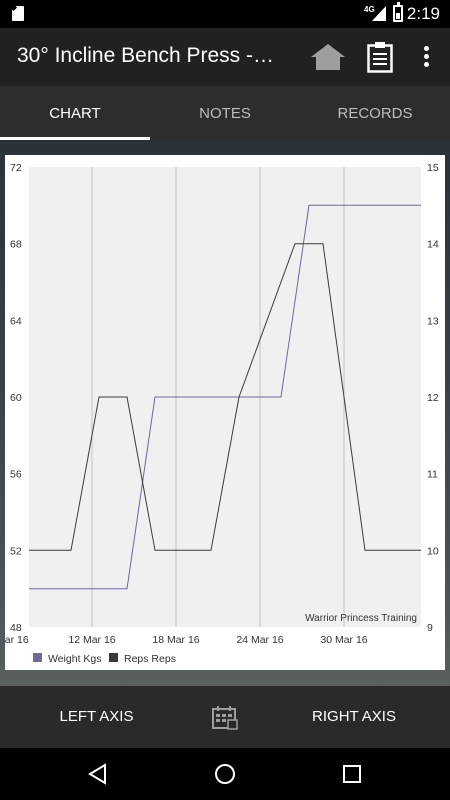 This screenshot has height=800, width=450. I want to click on tab-chart: CHART, so click(75, 113).